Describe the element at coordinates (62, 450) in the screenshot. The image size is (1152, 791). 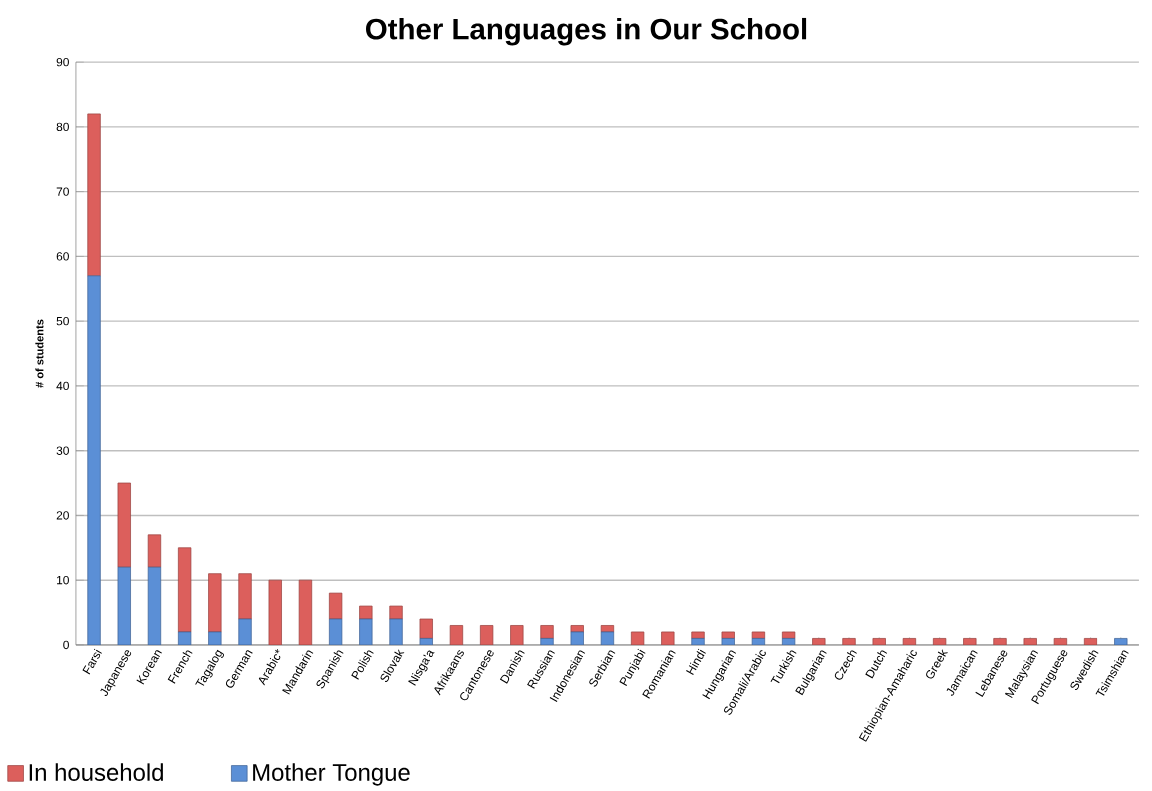
I see `y-tick-label: 30` at that location.